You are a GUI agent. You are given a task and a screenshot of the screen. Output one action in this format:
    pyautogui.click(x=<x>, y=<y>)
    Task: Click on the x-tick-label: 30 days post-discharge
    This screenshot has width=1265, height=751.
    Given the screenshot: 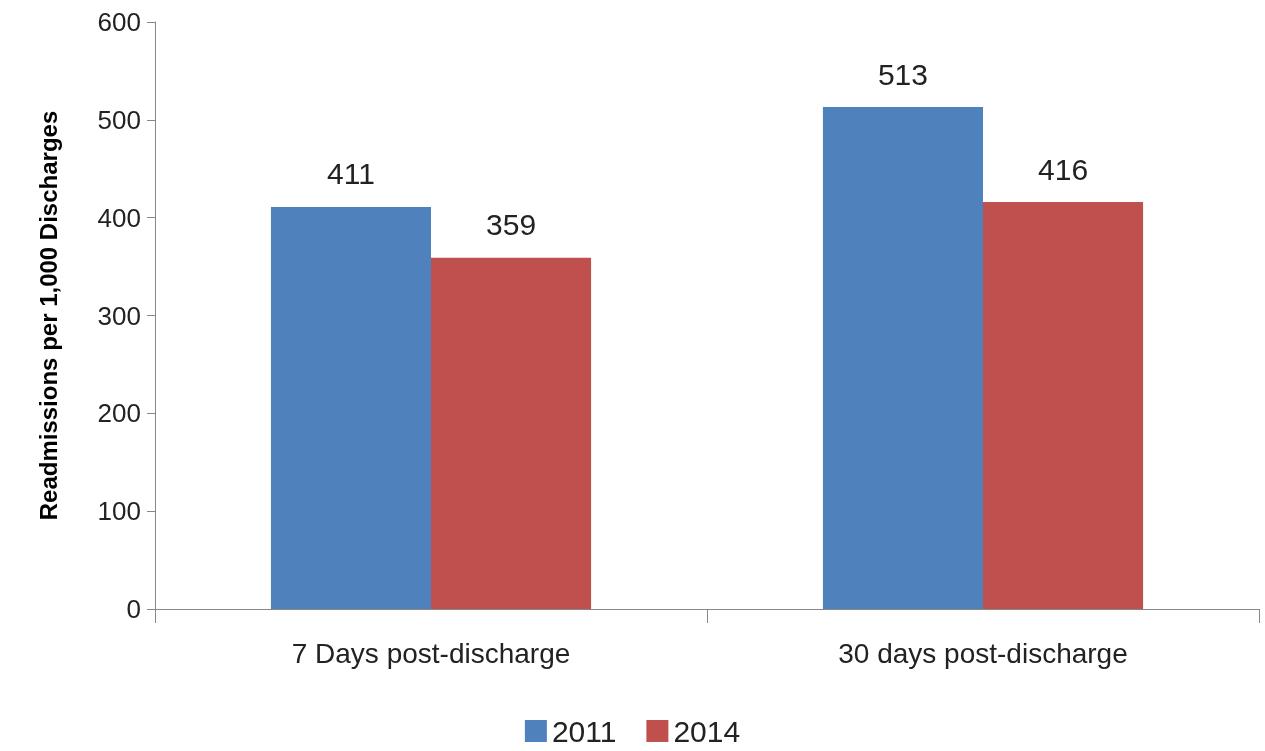 What is the action you would take?
    pyautogui.click(x=983, y=653)
    